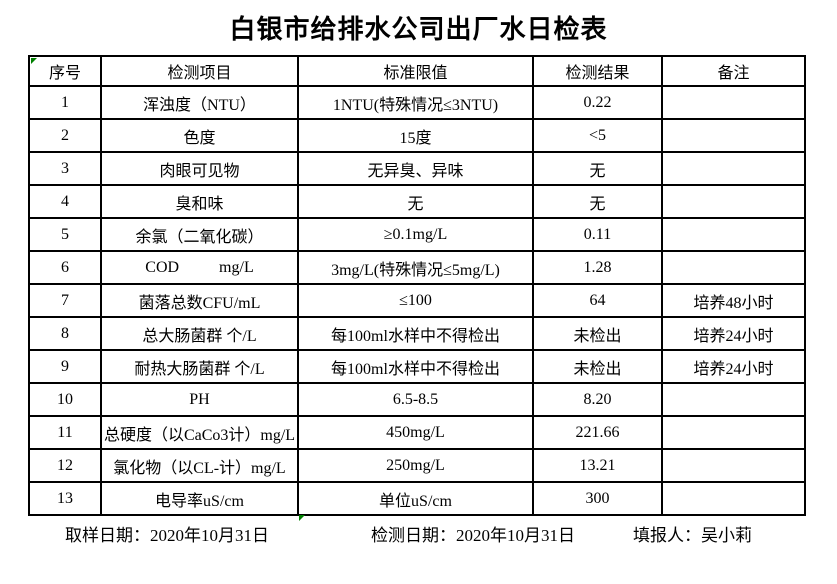  Describe the element at coordinates (199, 102) in the screenshot. I see `cell-item: 浑浊度（NTU）` at that location.